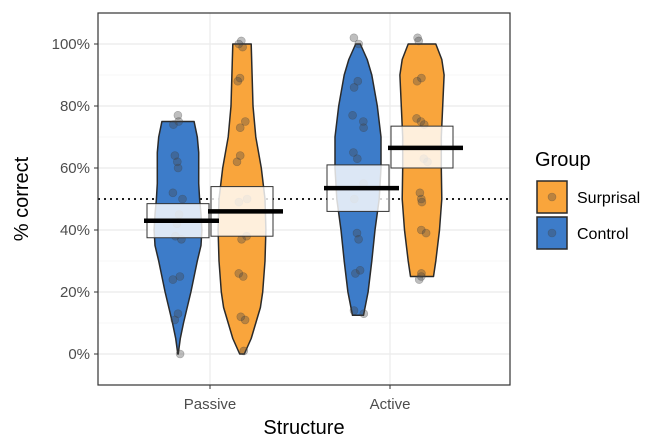 The height and width of the screenshot is (444, 660). What do you see at coordinates (303, 428) in the screenshot?
I see `x-axis-title: Structure` at bounding box center [303, 428].